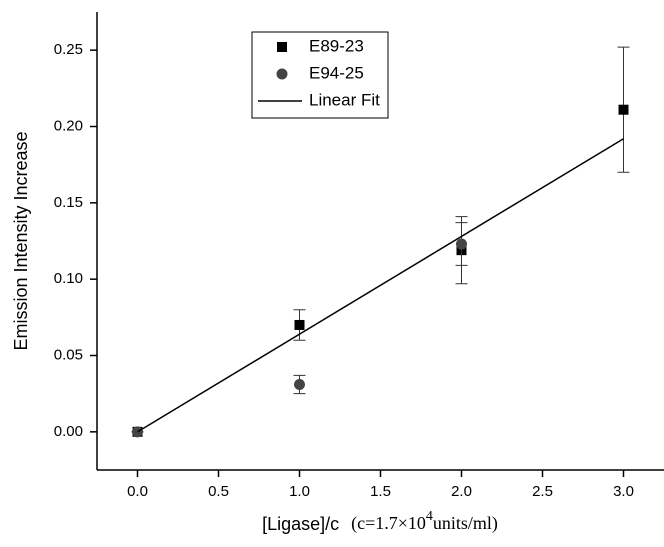 The image size is (664, 547). What do you see at coordinates (68, 125) in the screenshot?
I see `y-tick-label: 0.20` at bounding box center [68, 125].